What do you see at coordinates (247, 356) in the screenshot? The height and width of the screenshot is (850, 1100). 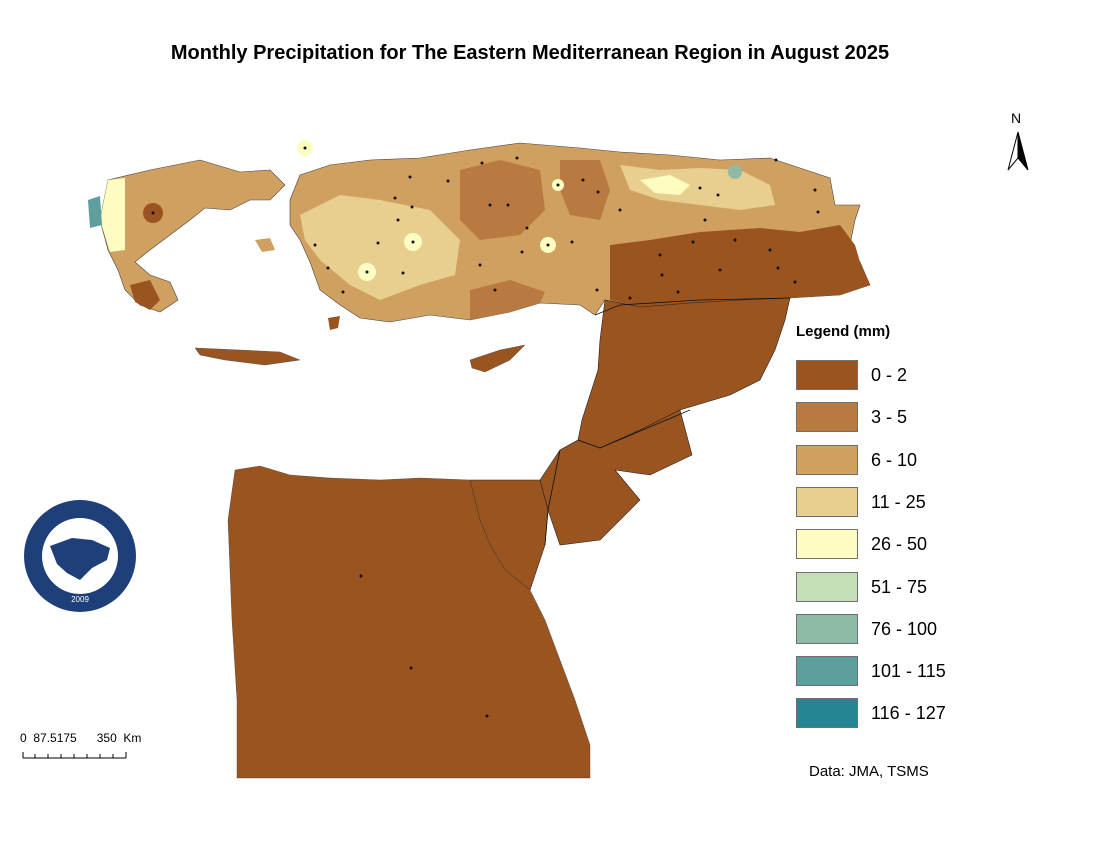 I see `island-crete` at bounding box center [247, 356].